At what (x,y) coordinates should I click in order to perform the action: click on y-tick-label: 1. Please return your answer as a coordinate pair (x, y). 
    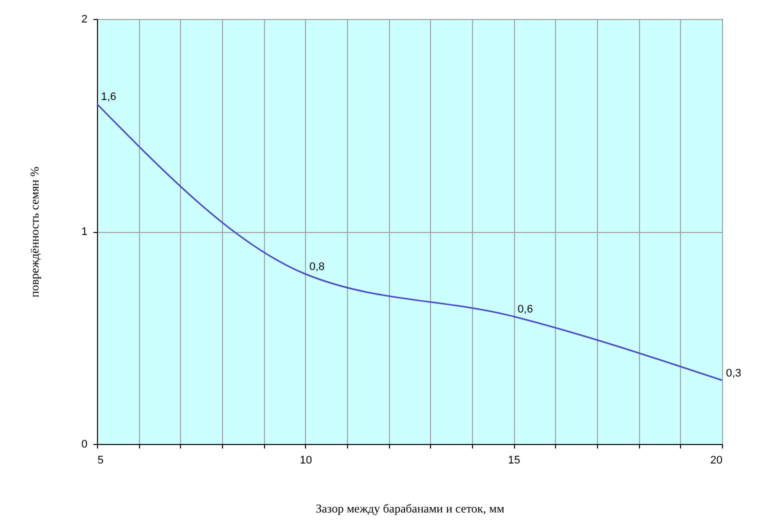
    Looking at the image, I should click on (84, 232).